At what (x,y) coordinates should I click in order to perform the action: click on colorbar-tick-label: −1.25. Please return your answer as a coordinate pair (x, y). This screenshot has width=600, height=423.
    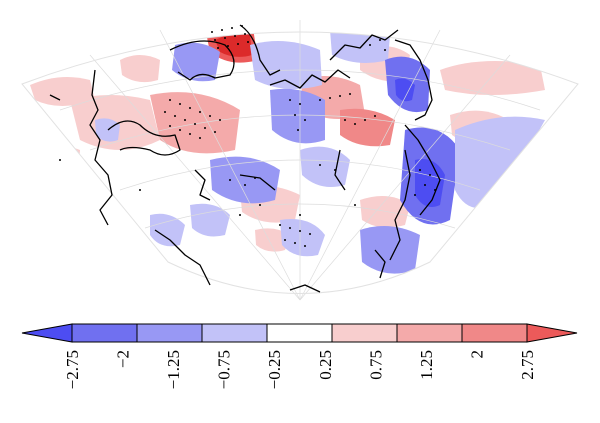
    Looking at the image, I should click on (173, 369).